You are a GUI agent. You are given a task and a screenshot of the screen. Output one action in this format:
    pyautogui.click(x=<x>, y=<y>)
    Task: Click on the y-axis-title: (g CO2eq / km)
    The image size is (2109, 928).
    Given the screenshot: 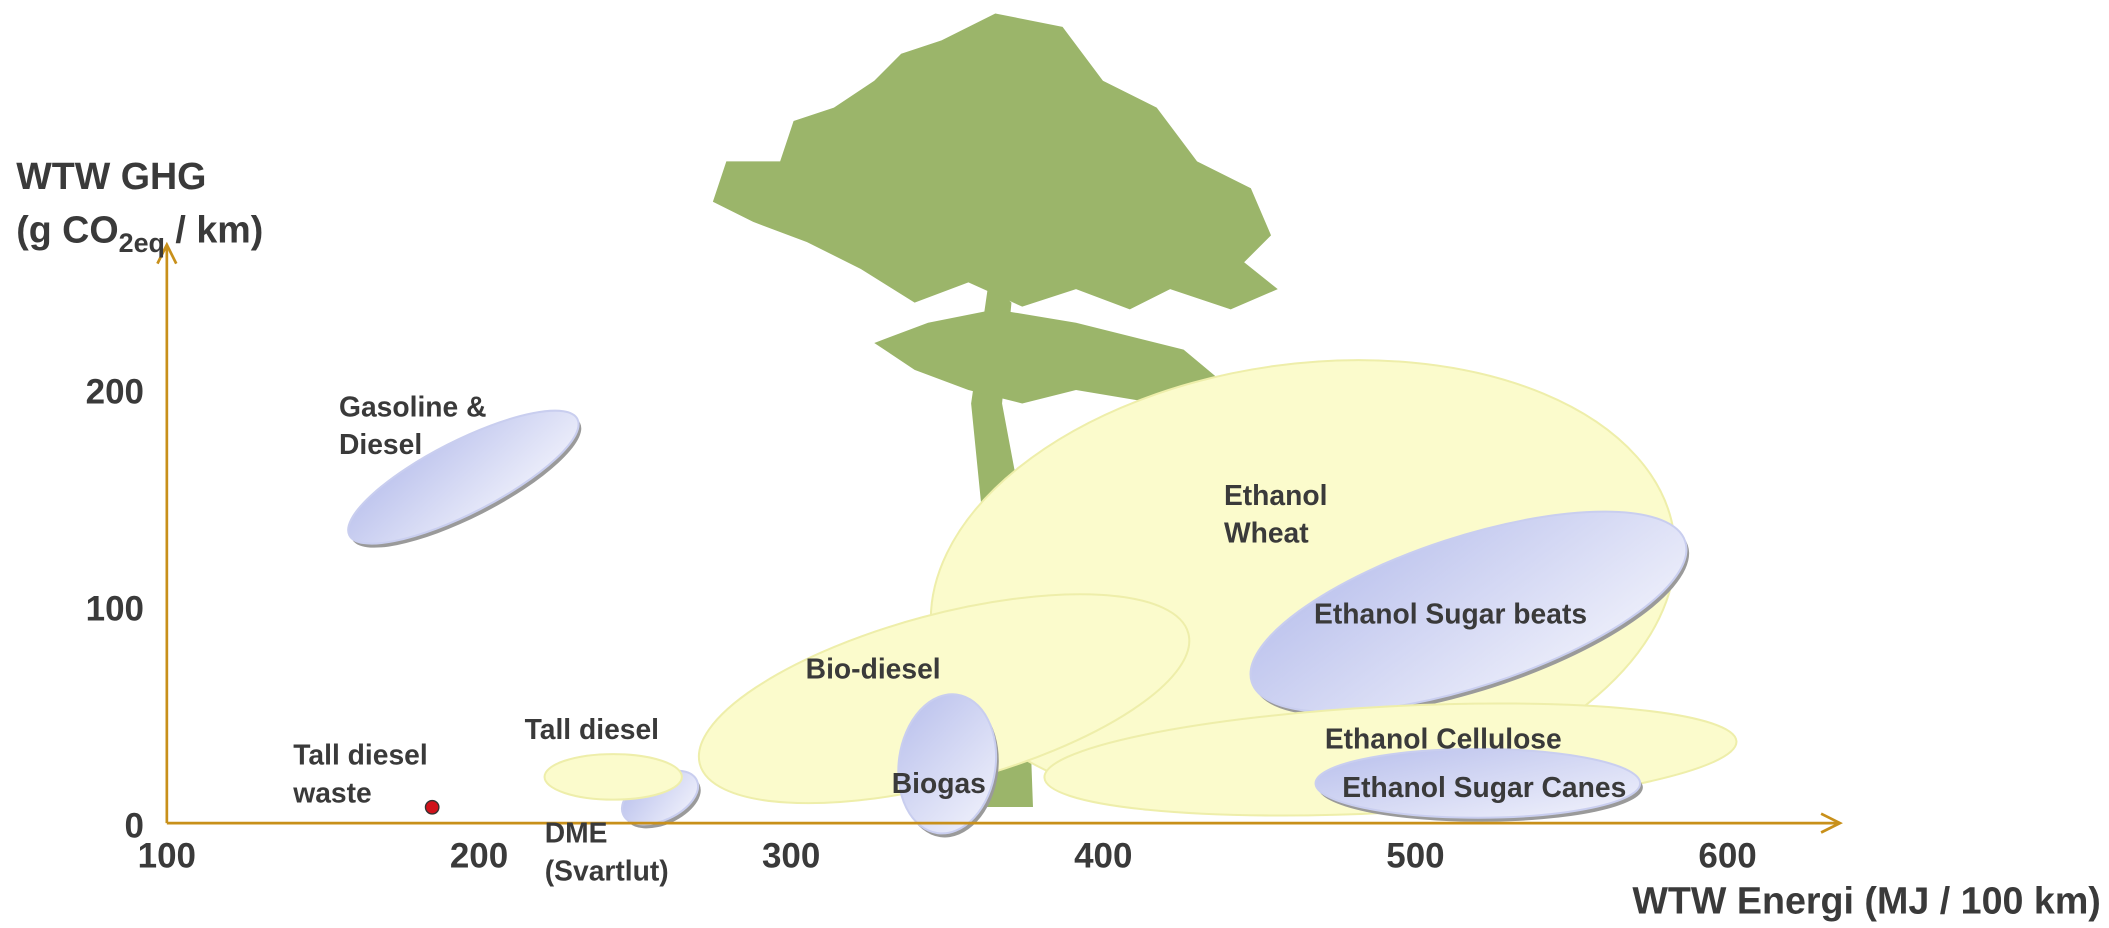 What is the action you would take?
    pyautogui.click(x=139, y=233)
    